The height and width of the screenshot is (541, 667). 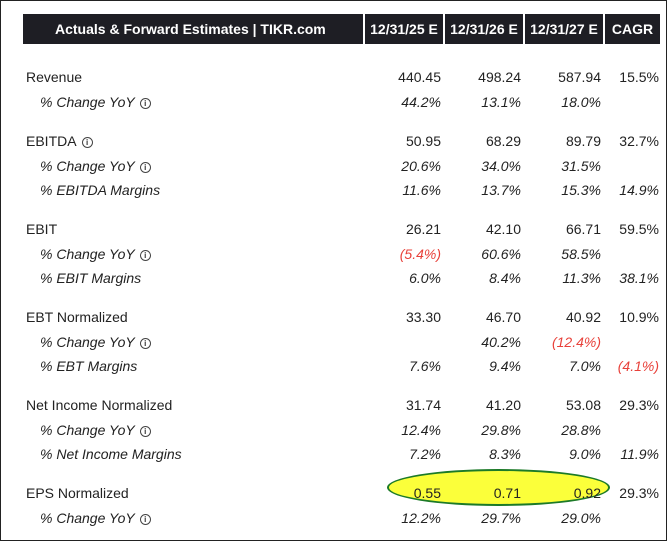 I want to click on table-row: EBT Normalized 33.30 46.70 40.92 10.9%, so click(x=333, y=317).